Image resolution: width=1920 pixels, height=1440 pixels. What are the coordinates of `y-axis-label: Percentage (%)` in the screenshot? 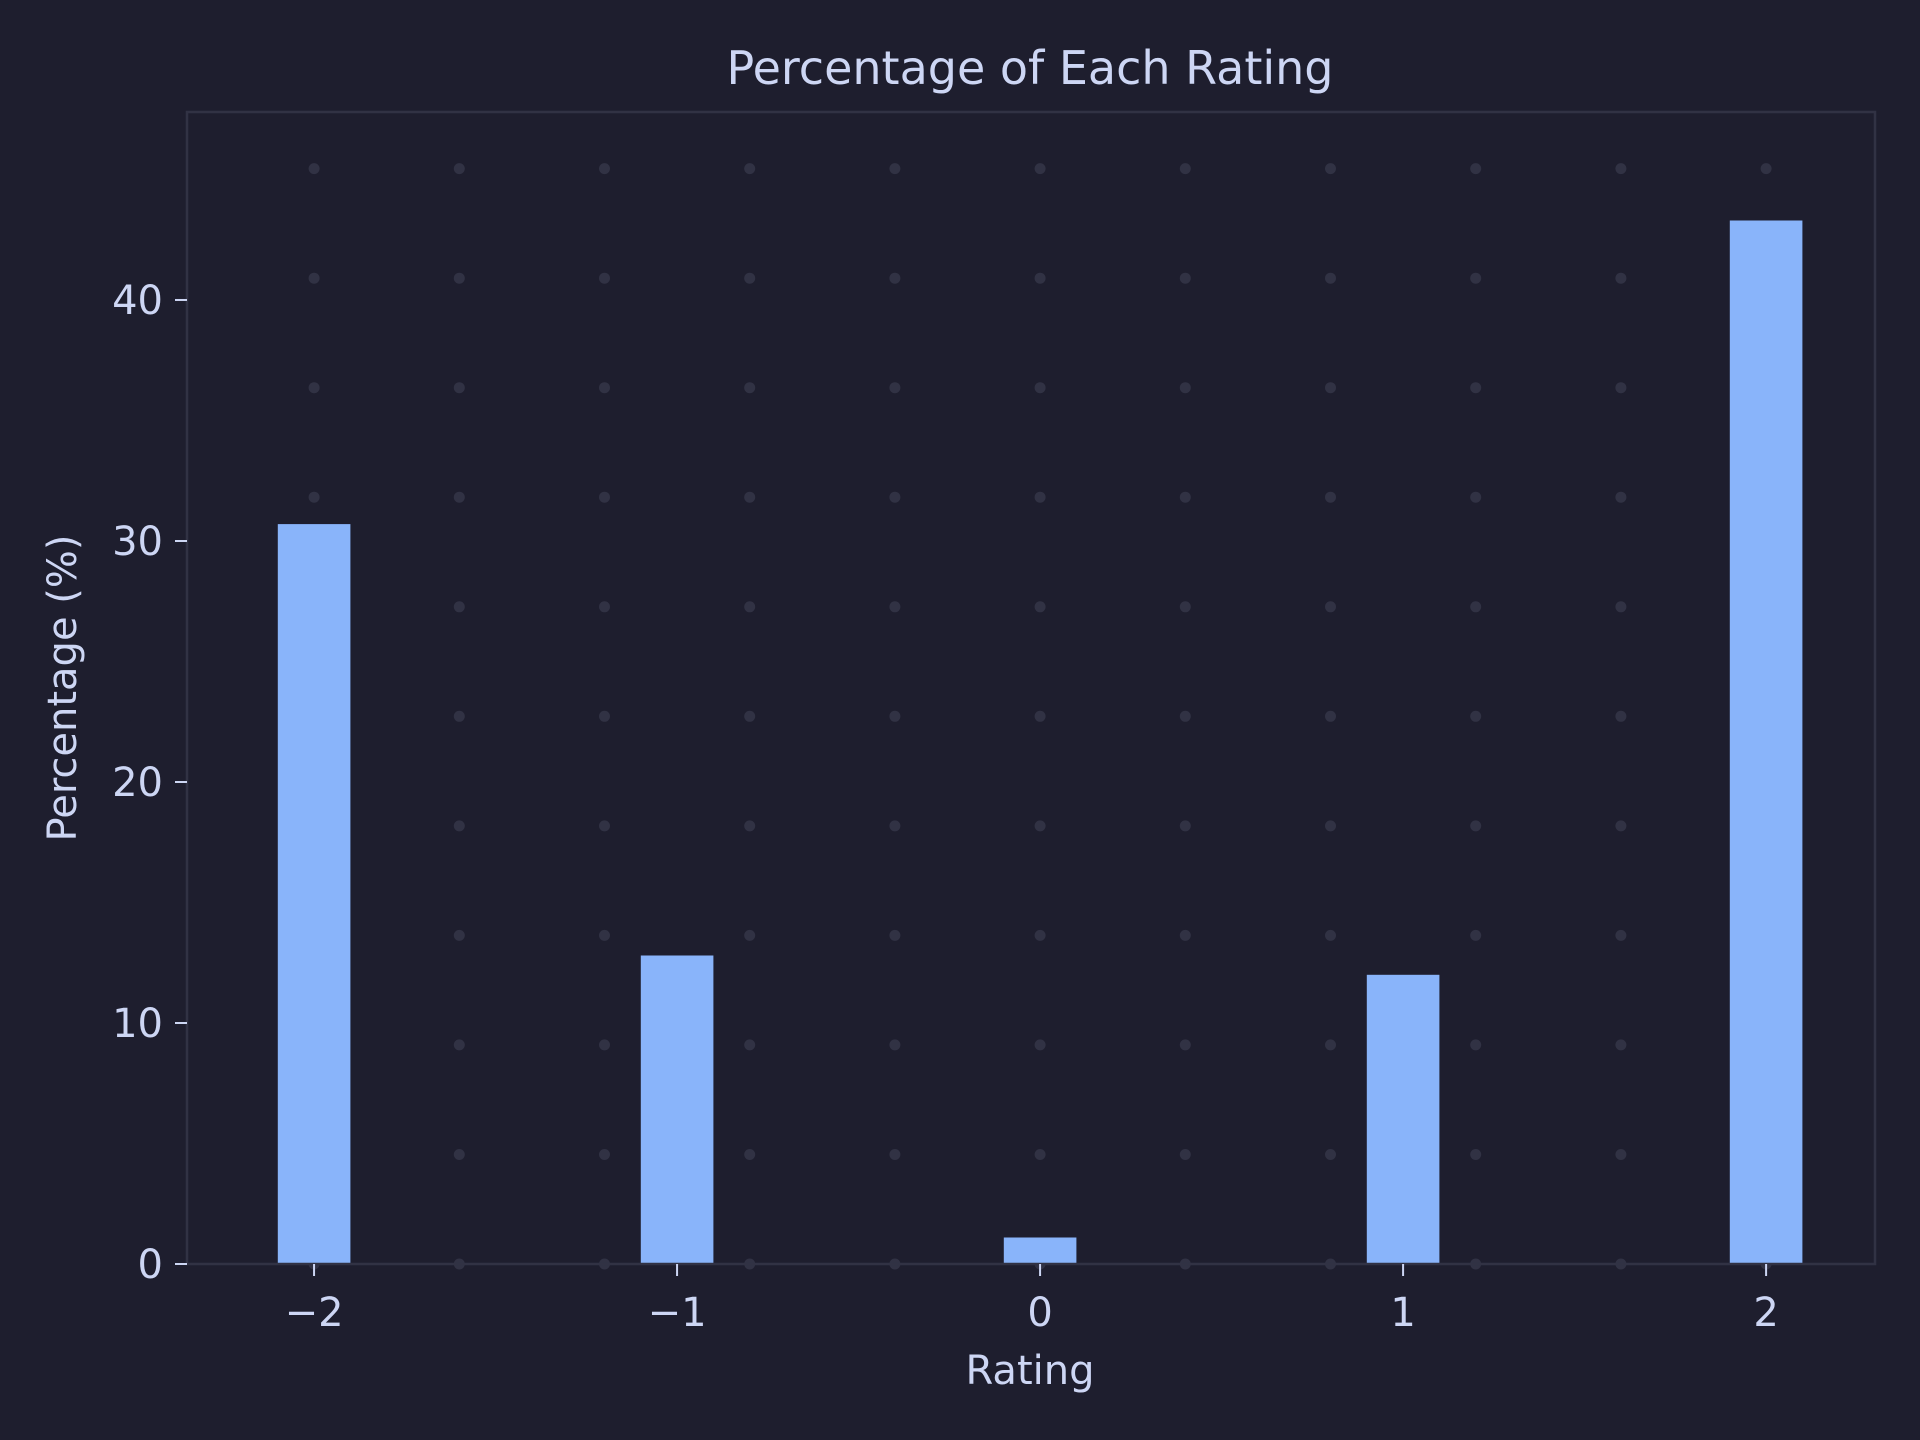 It's located at (63, 688).